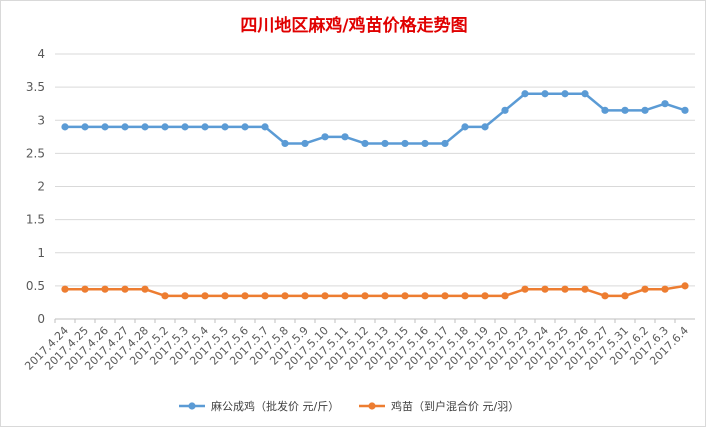  Describe the element at coordinates (35, 286) in the screenshot. I see `y-tick-label: 0.5` at that location.